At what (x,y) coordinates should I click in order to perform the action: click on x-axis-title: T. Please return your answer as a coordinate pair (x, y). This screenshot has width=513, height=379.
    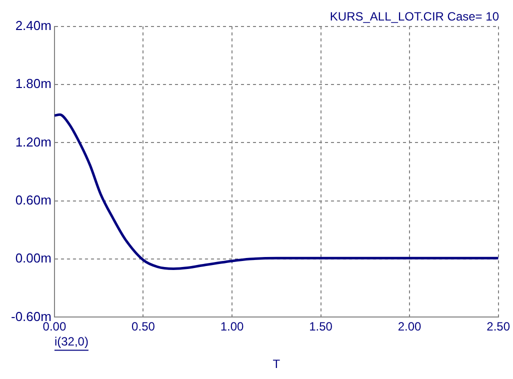
    Looking at the image, I should click on (276, 364).